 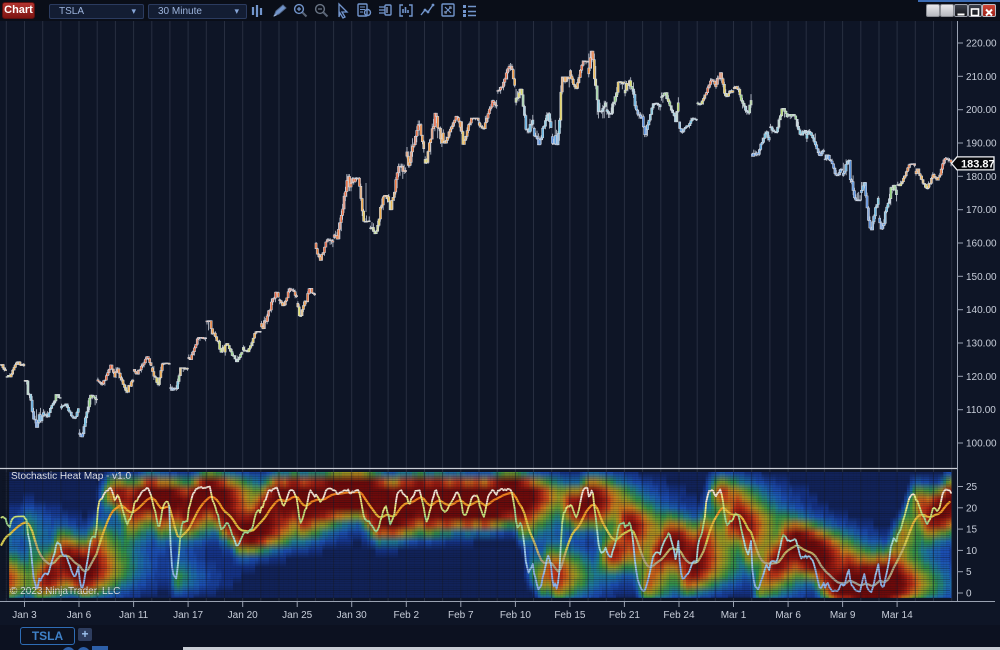 I want to click on svg-text: 120.00, so click(x=981, y=377).